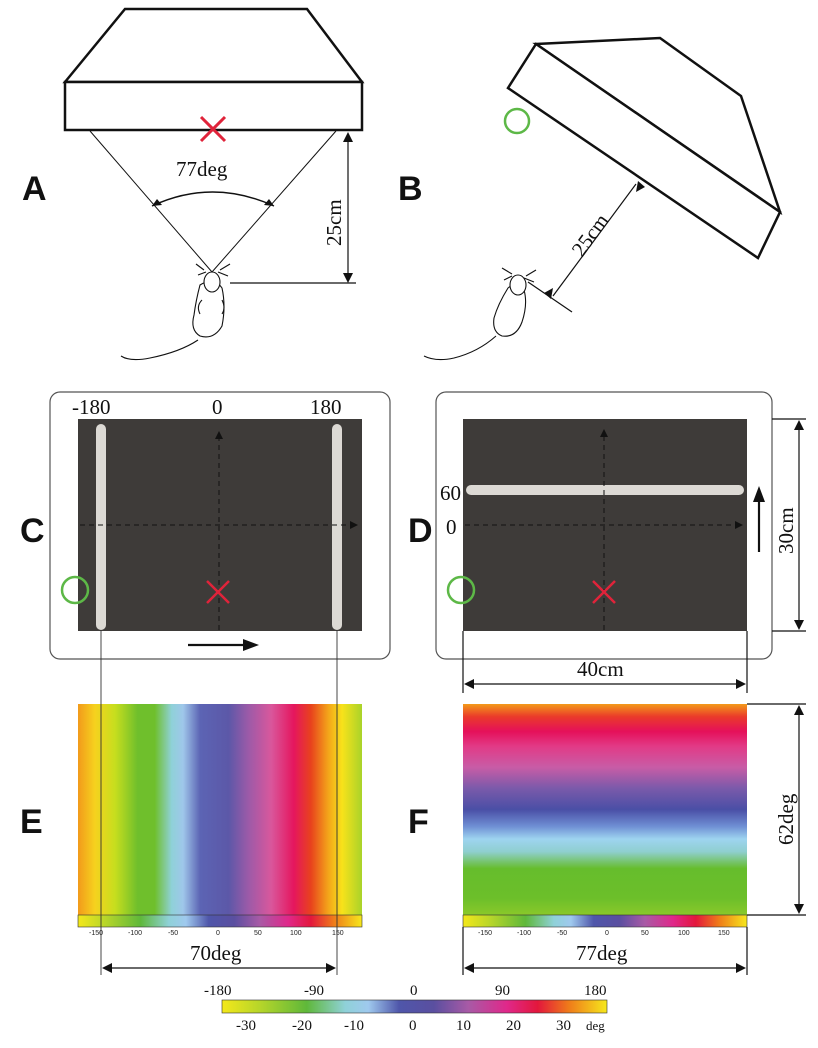 Image resolution: width=818 pixels, height=1048 pixels. I want to click on elevation-map-f, so click(605, 809).